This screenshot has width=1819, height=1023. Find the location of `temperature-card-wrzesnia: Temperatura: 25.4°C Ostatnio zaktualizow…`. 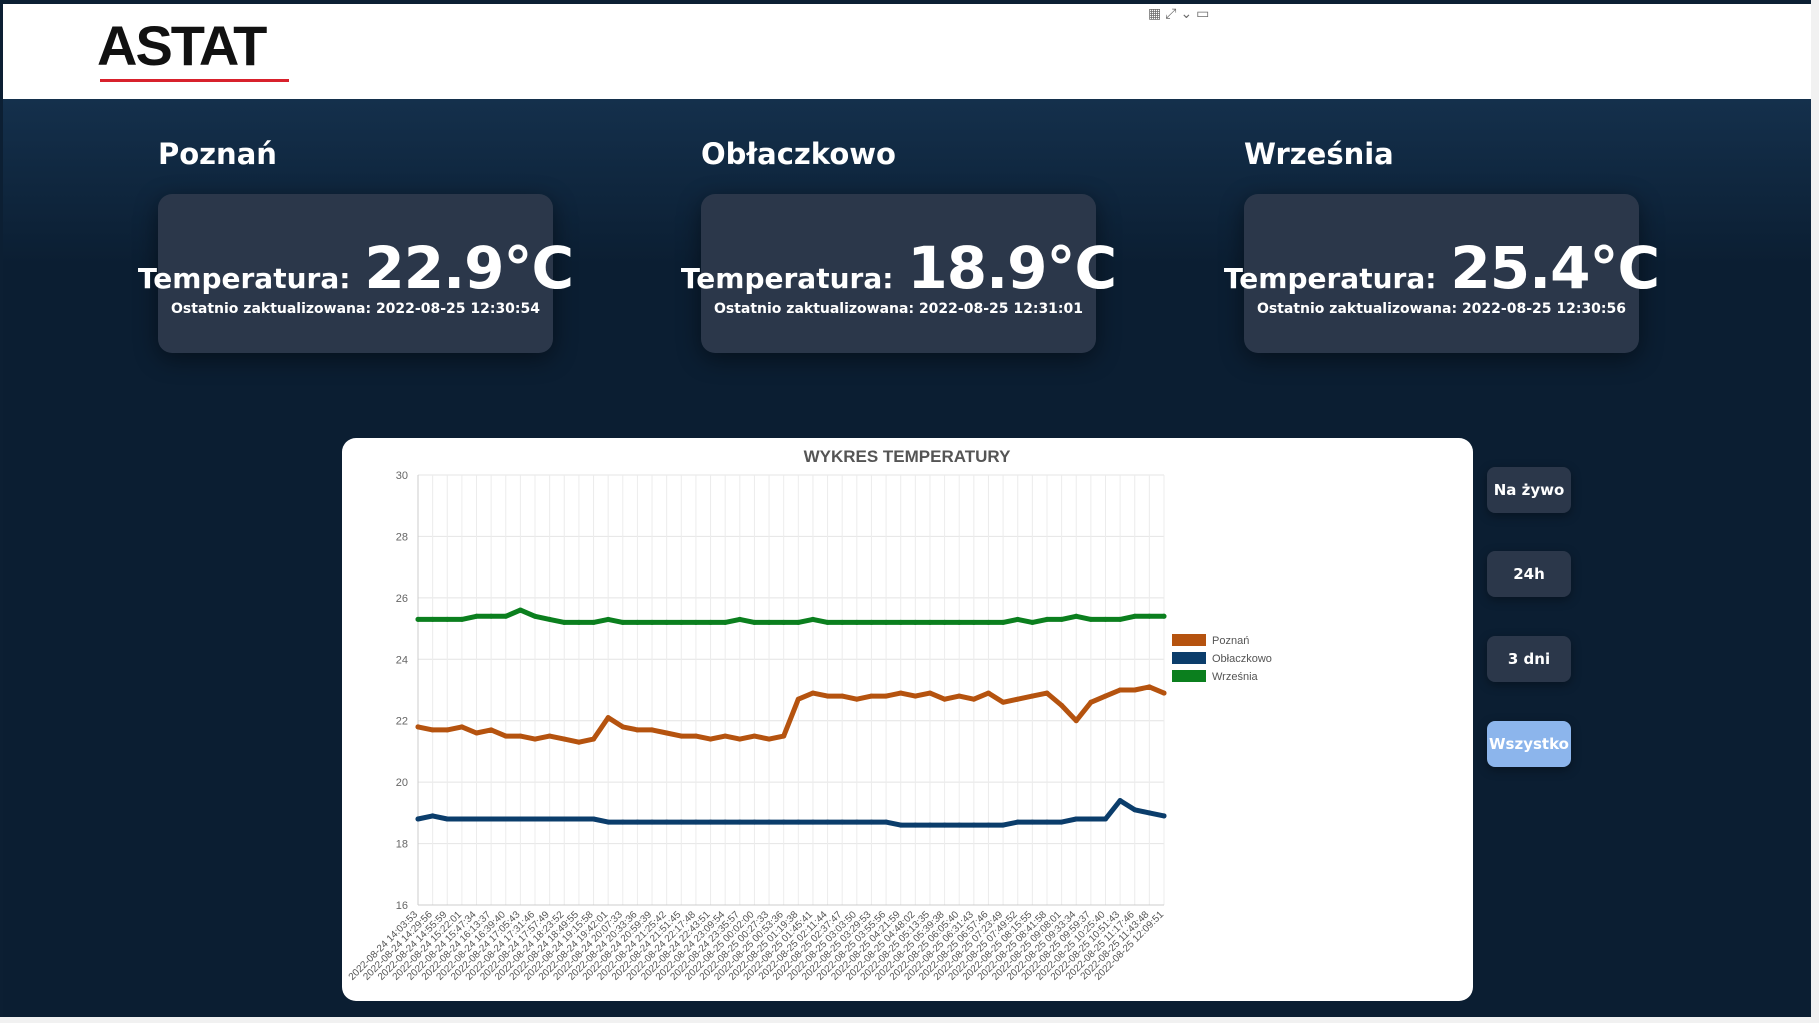

temperature-card-wrzesnia: Temperatura: 25.4°C Ostatnio zaktualizow… is located at coordinates (1442, 273).